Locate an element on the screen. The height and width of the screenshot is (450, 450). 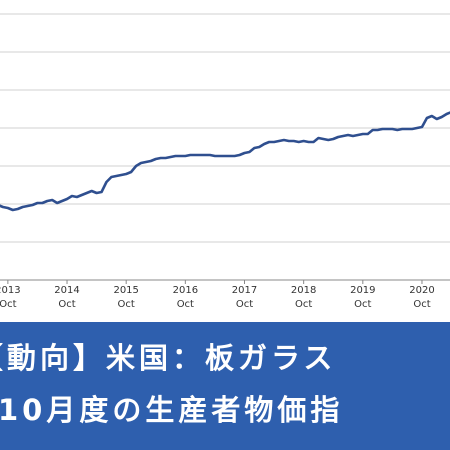
banner-line: 10月度の生産者物価指 is located at coordinates (171, 410).